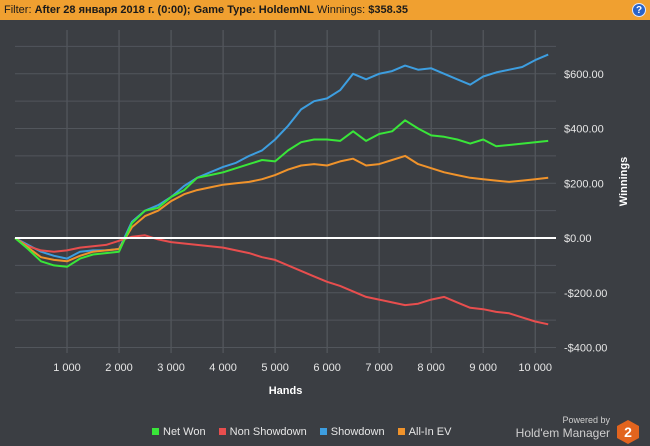 The image size is (650, 446). What do you see at coordinates (155, 431) in the screenshot?
I see `legend-swatch-net-won` at bounding box center [155, 431].